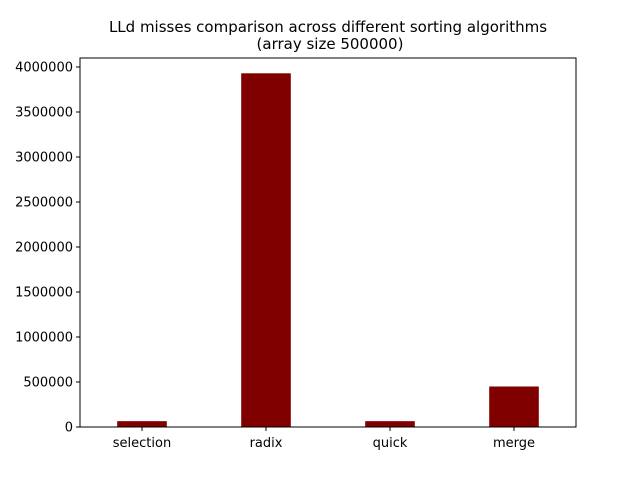 This screenshot has height=480, width=640. What do you see at coordinates (142, 424) in the screenshot?
I see `bar-selection` at bounding box center [142, 424].